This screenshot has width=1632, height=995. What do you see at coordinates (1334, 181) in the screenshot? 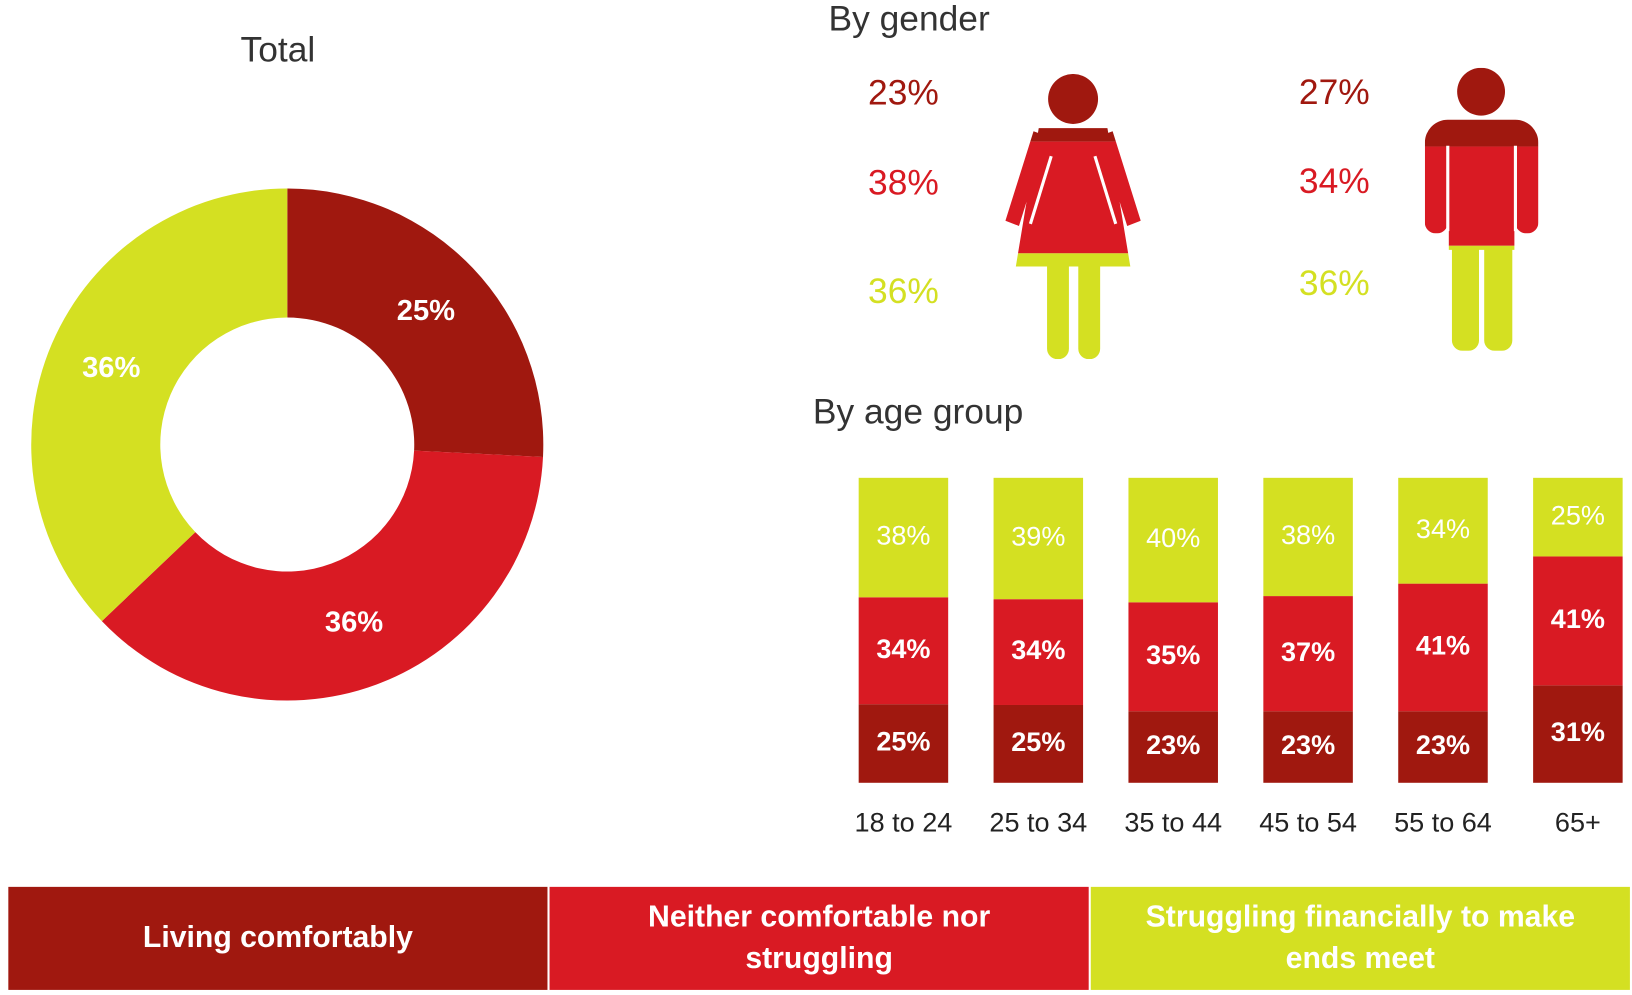
I see `gender-value-label: 34%` at bounding box center [1334, 181].